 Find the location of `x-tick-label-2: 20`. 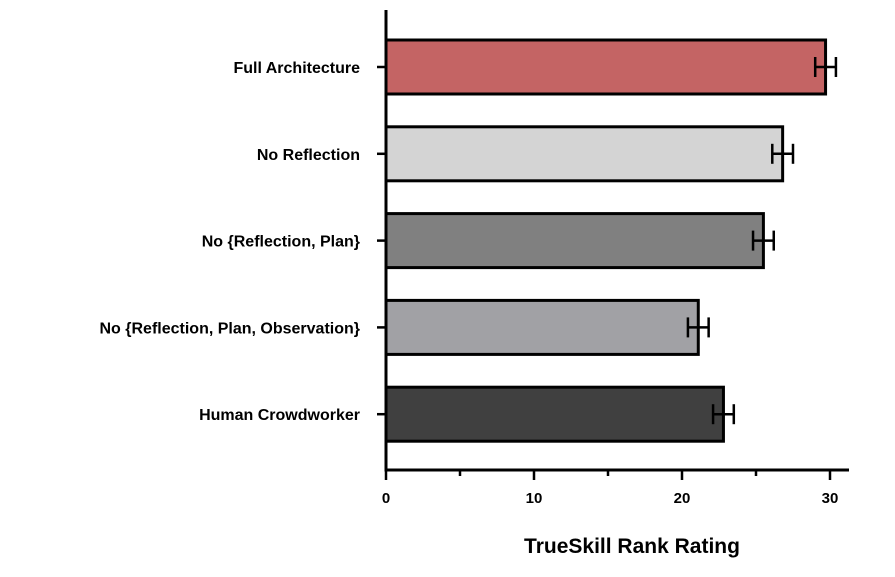

x-tick-label-2: 20 is located at coordinates (682, 498).